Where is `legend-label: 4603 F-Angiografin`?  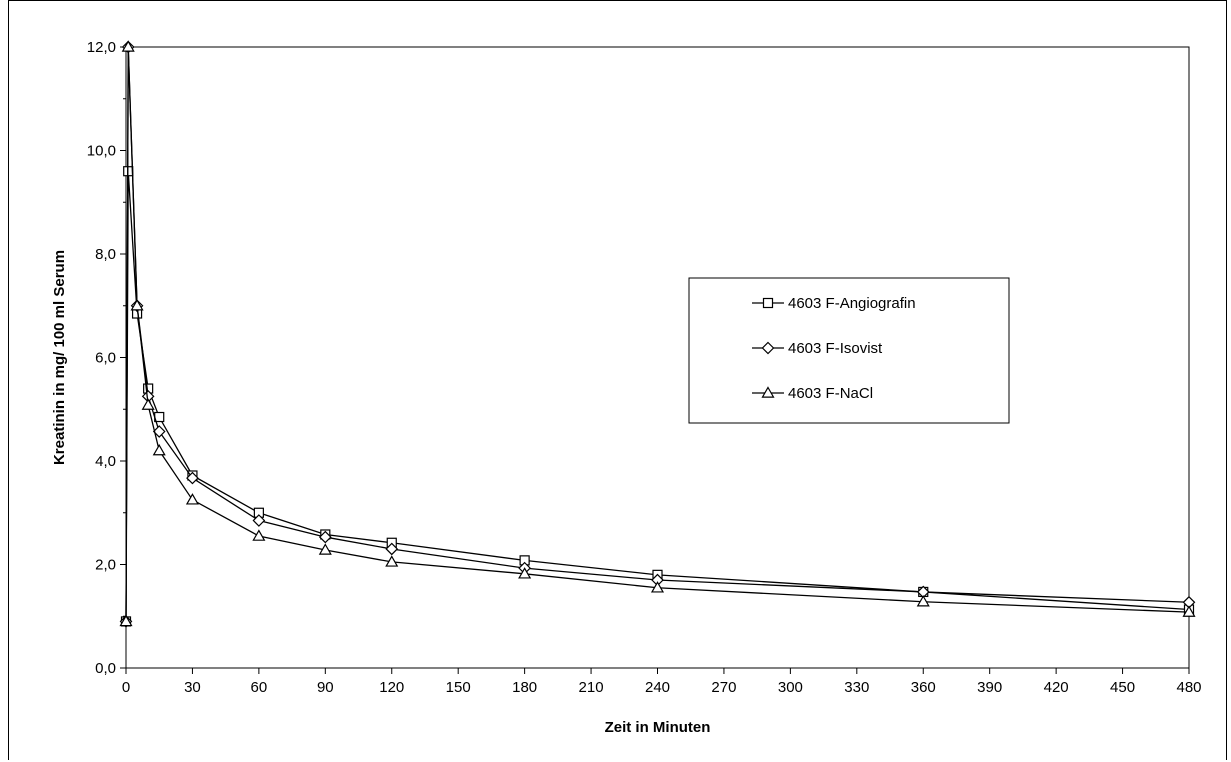 legend-label: 4603 F-Angiografin is located at coordinates (852, 303).